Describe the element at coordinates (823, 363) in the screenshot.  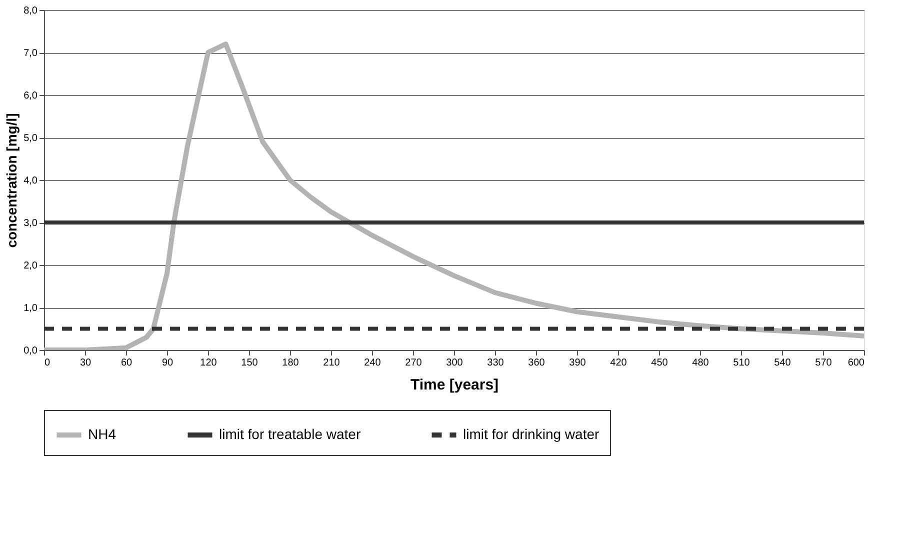
I see `x-tick-label: 570` at that location.